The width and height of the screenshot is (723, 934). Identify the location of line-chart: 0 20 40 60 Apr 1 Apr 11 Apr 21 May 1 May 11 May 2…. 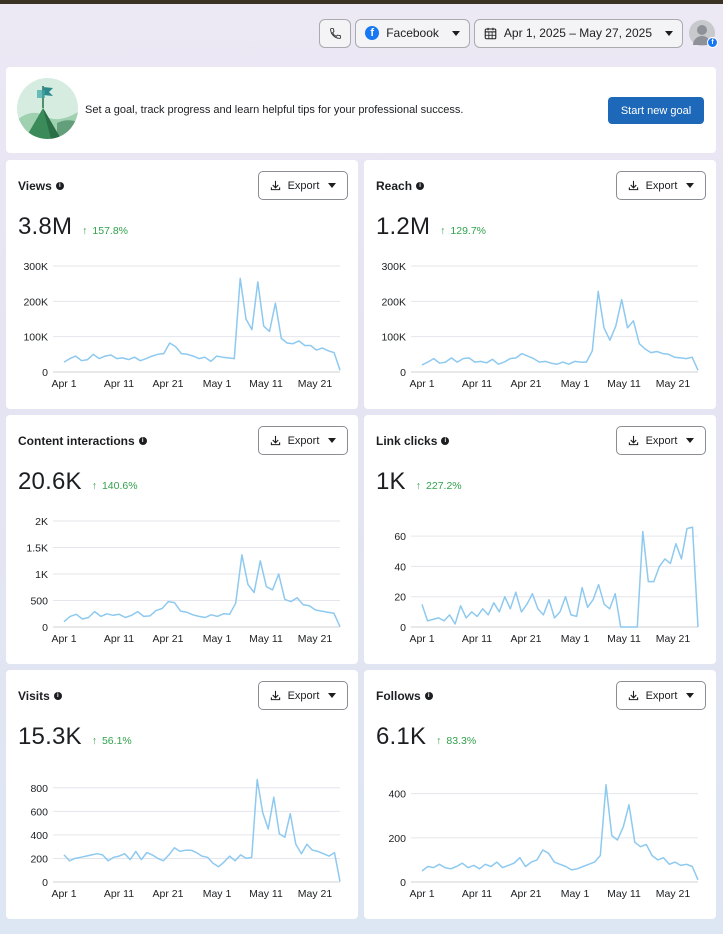
(546, 585).